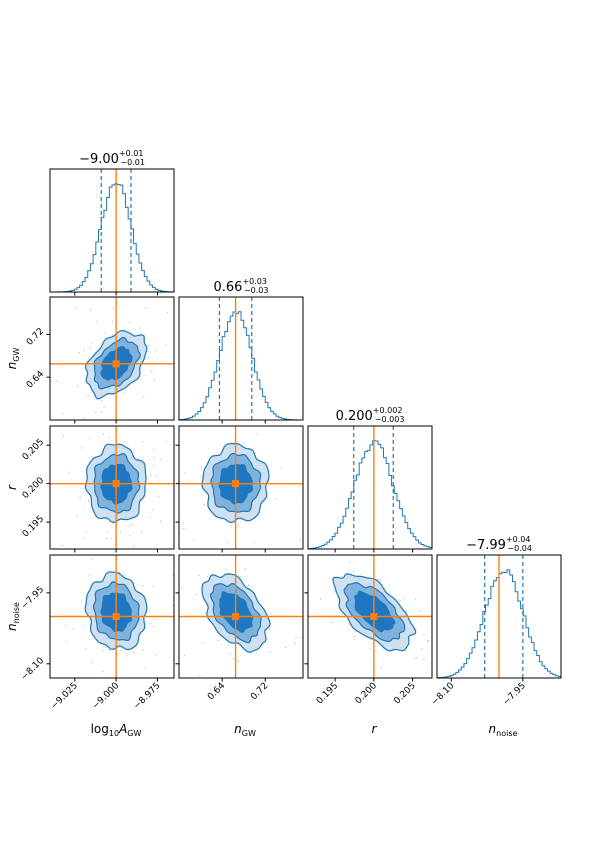 This screenshot has width=595, height=842. Describe the element at coordinates (519, 548) in the screenshot. I see `title-minus: −0.04` at that location.